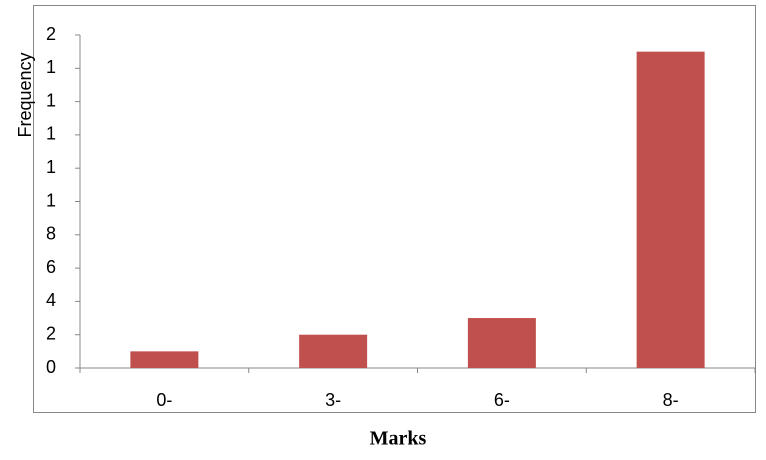 The height and width of the screenshot is (460, 766). I want to click on x-axis-title: Marks, so click(398, 439).